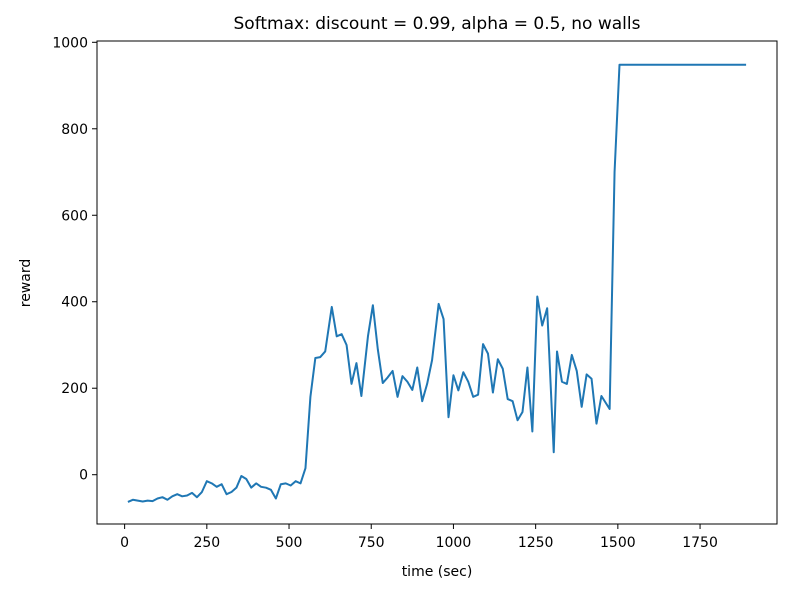 This screenshot has height=597, width=795. What do you see at coordinates (437, 572) in the screenshot?
I see `x-axis-label: time (sec)` at bounding box center [437, 572].